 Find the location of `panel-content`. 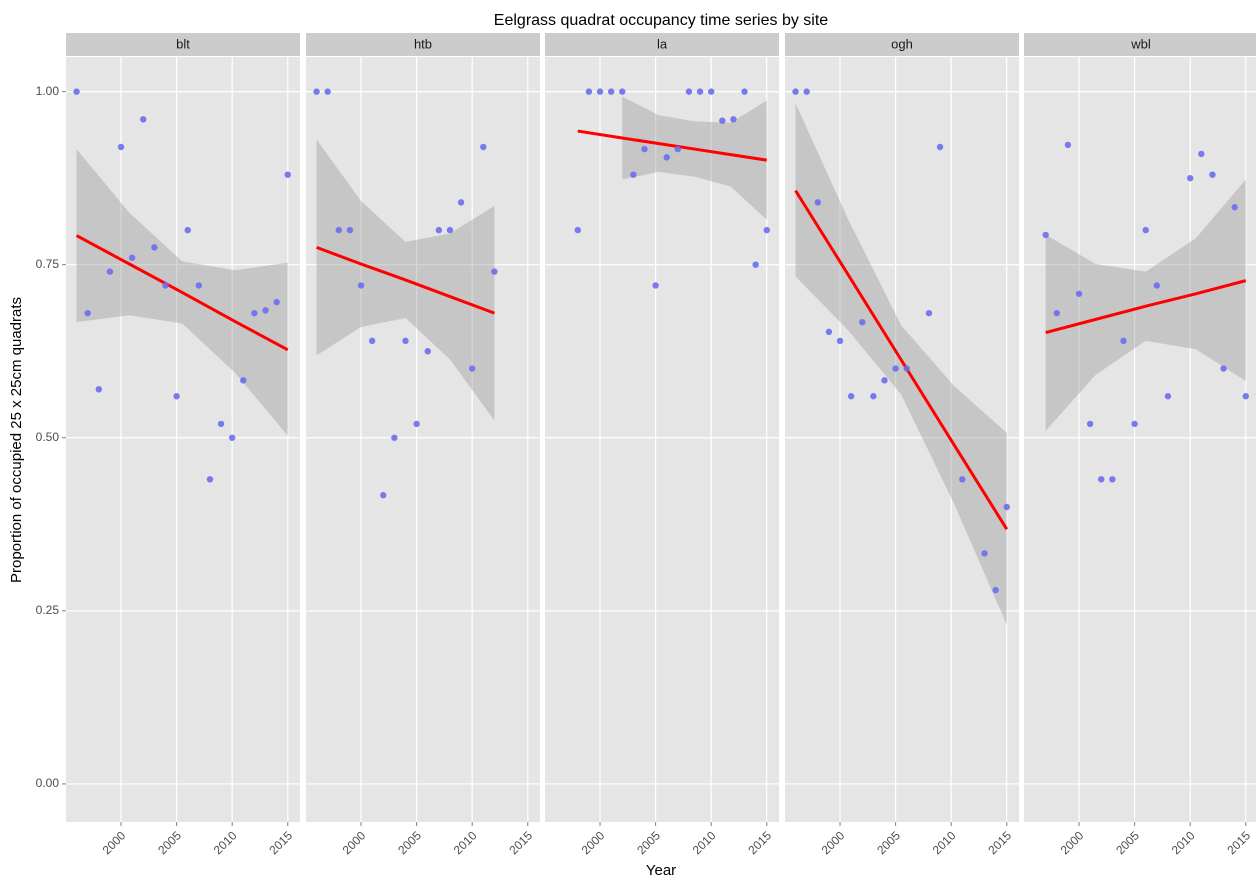

panel-content is located at coordinates (901, 356).